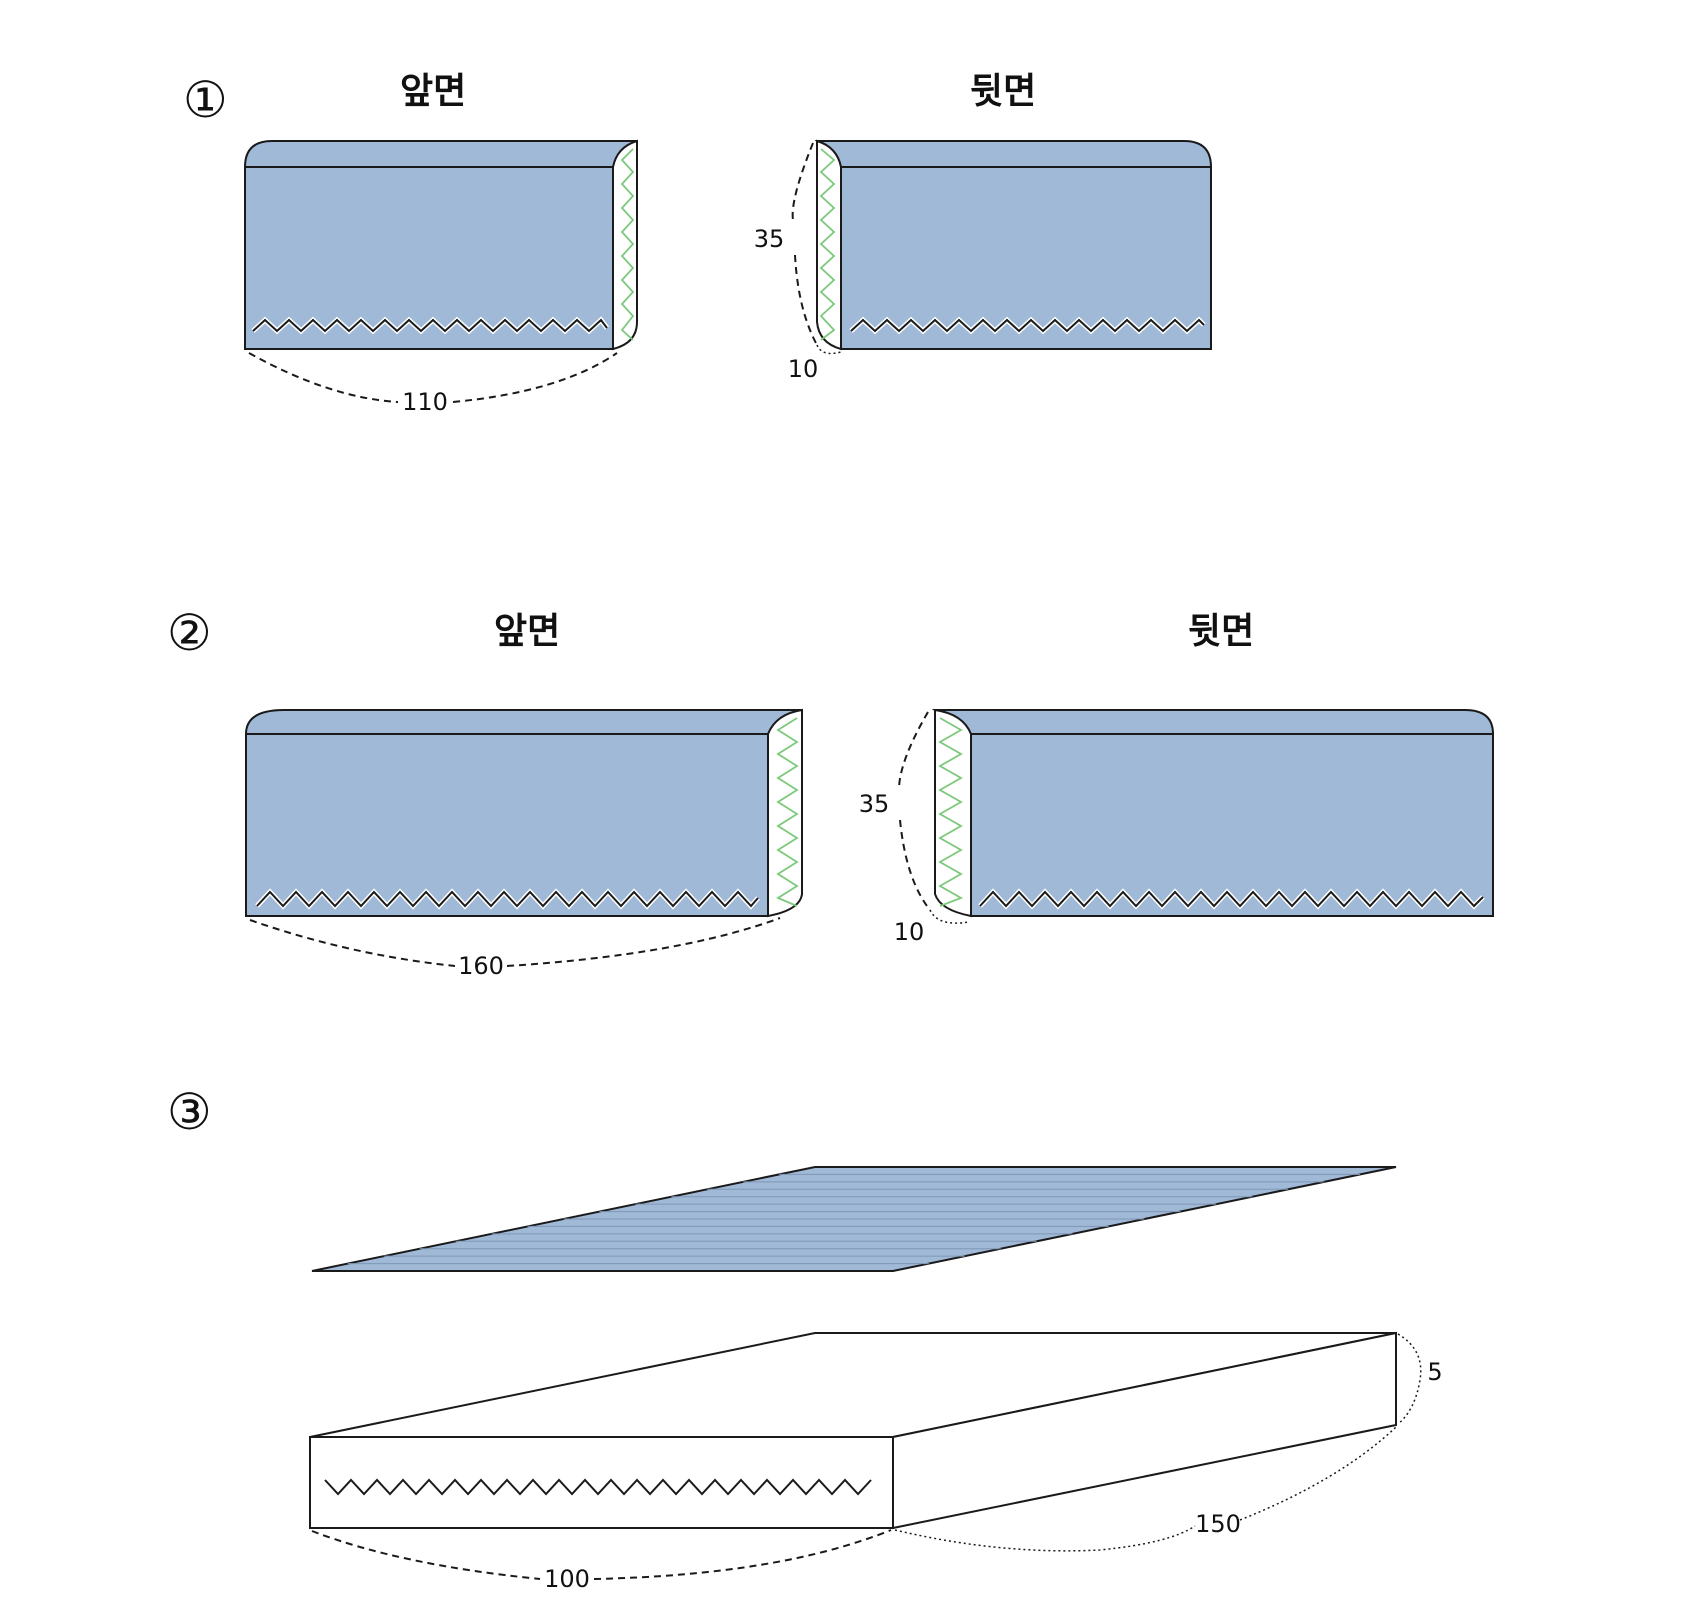  What do you see at coordinates (804, 244) in the screenshot?
I see `step-1-height-line` at bounding box center [804, 244].